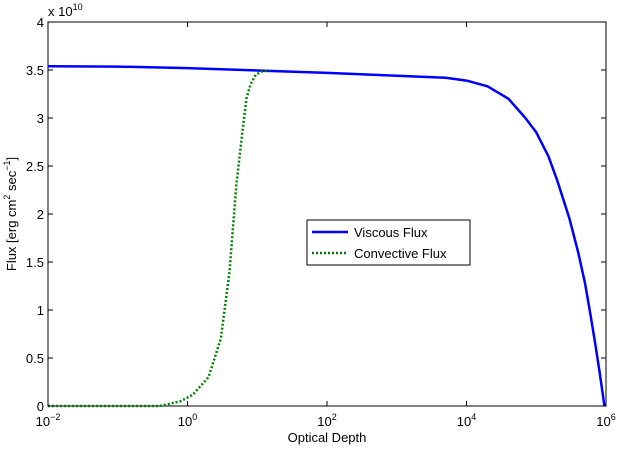  Describe the element at coordinates (40, 310) in the screenshot. I see `y-tick-label: 1` at that location.